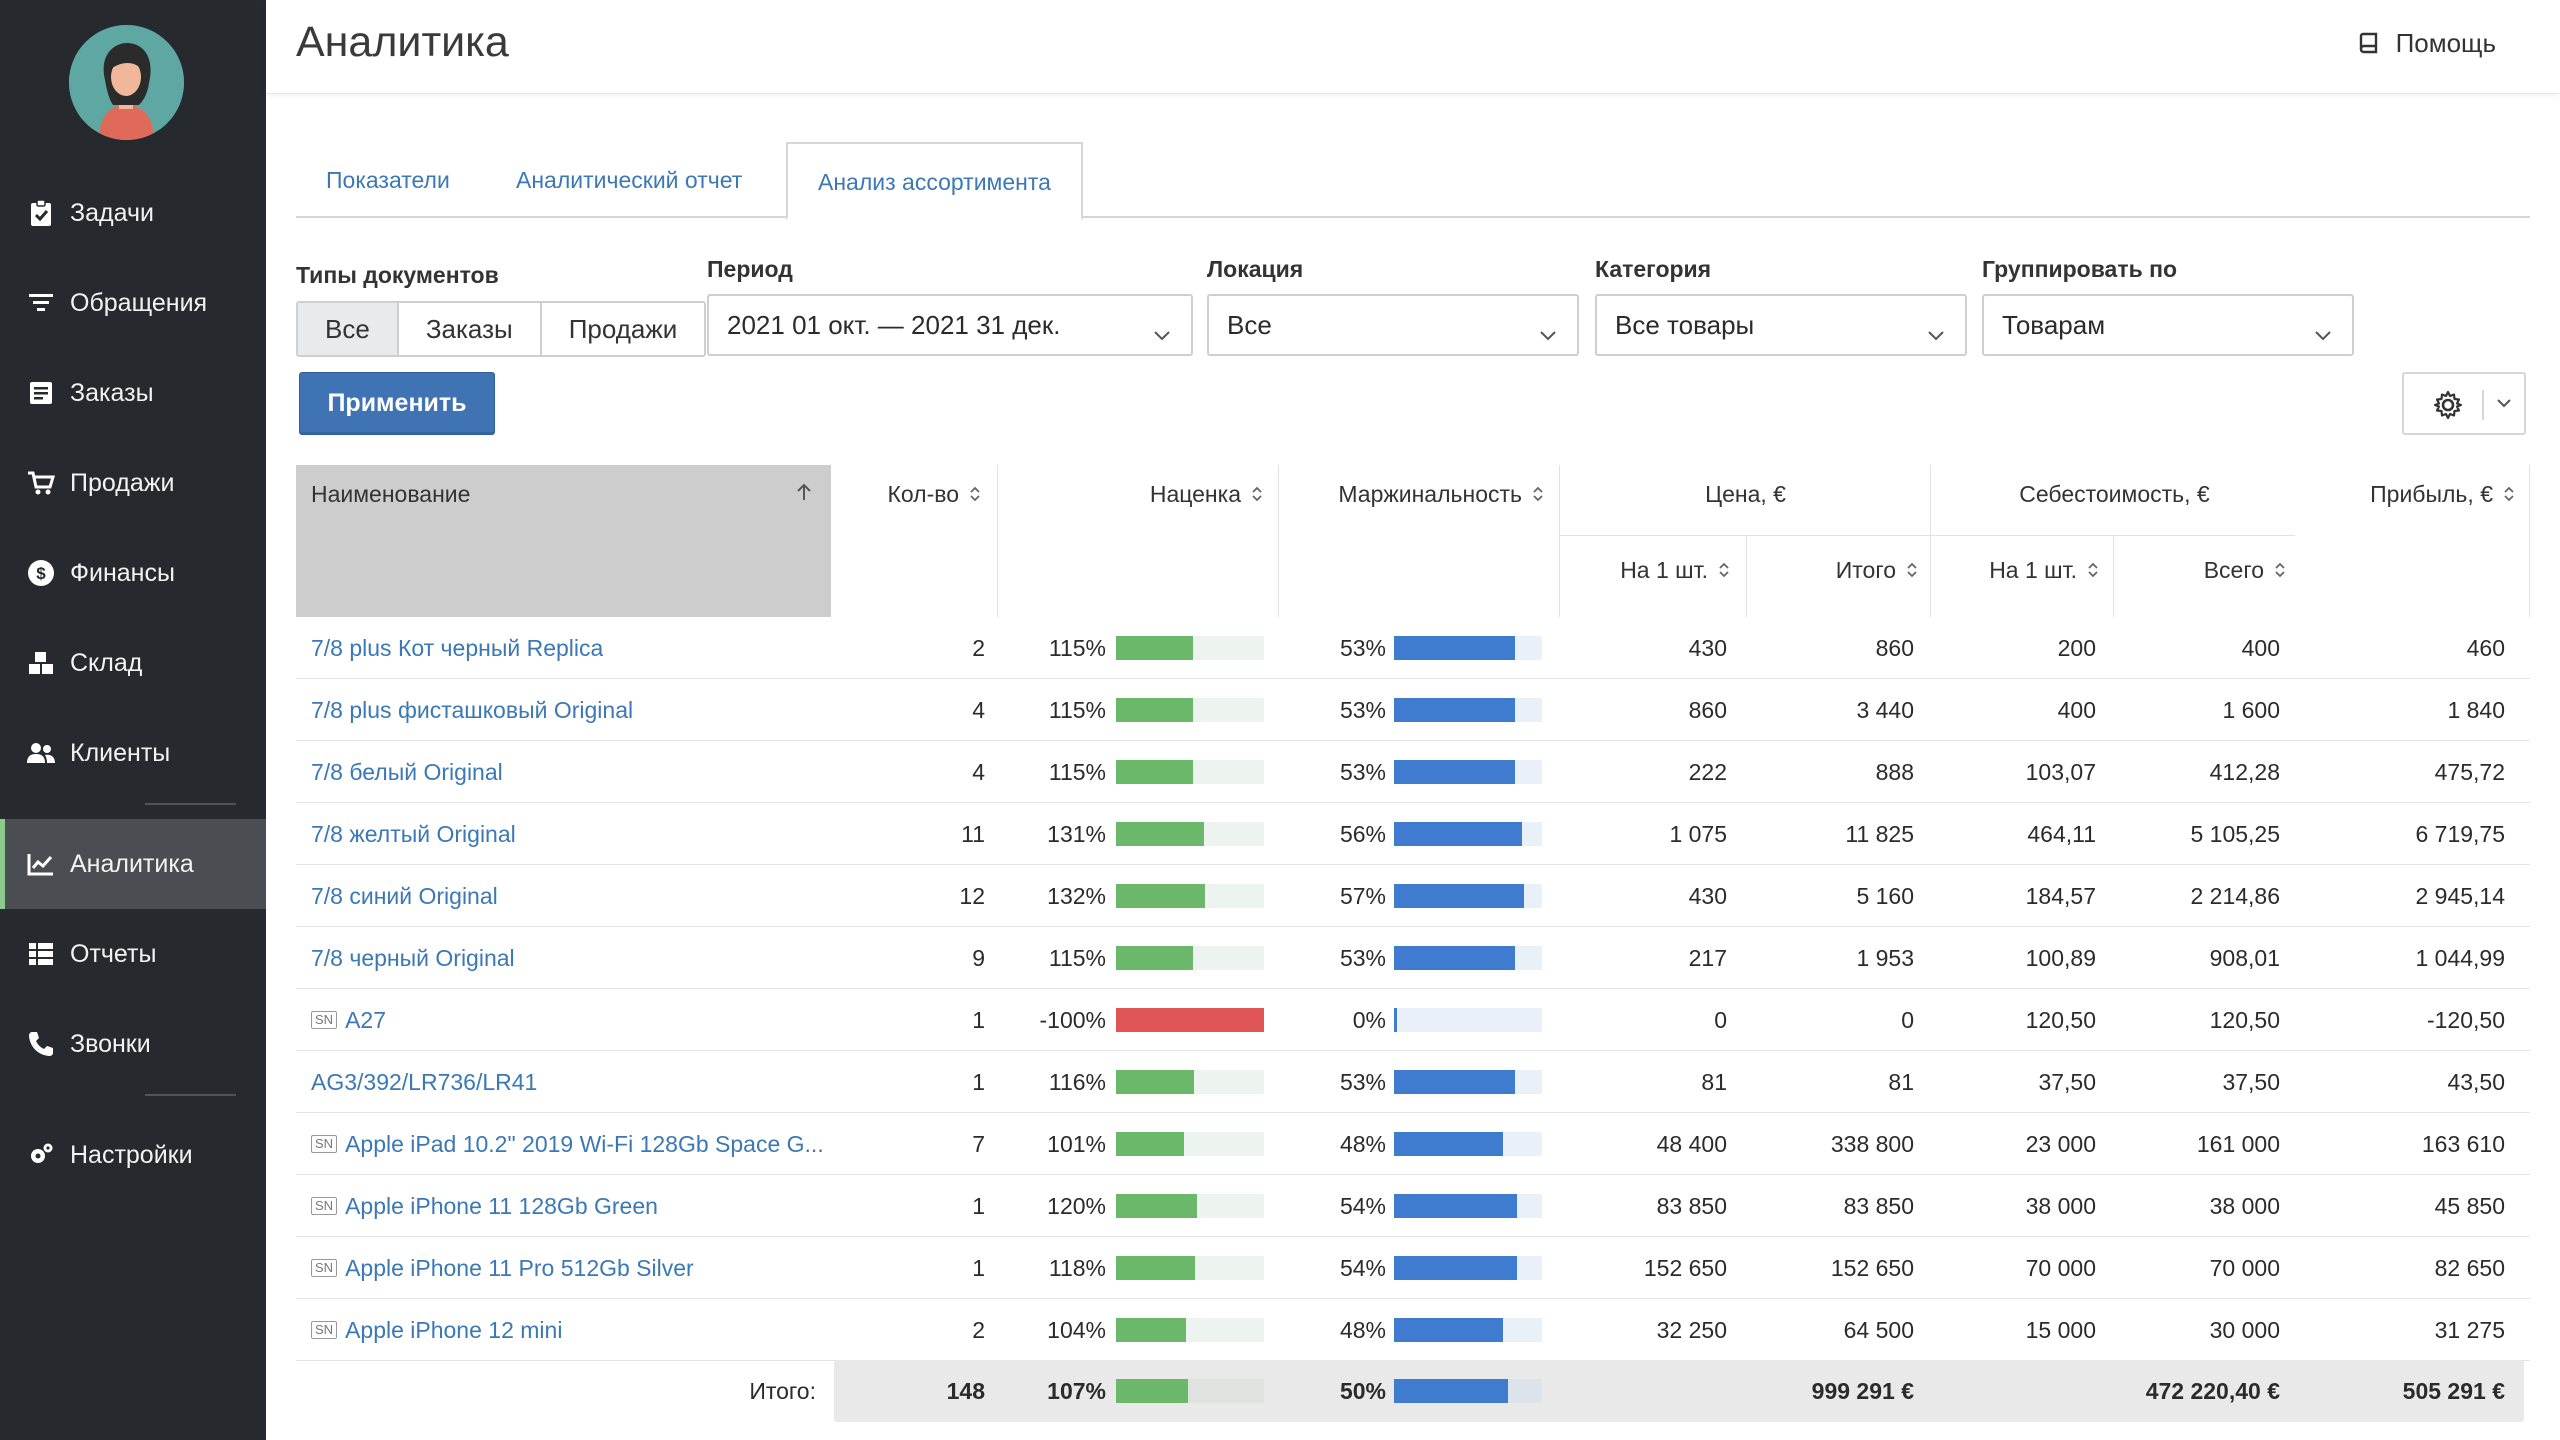 The height and width of the screenshot is (1440, 2560). I want to click on product-name: Apple iPhone 11 Pro 512Gb Silver, so click(519, 1268).